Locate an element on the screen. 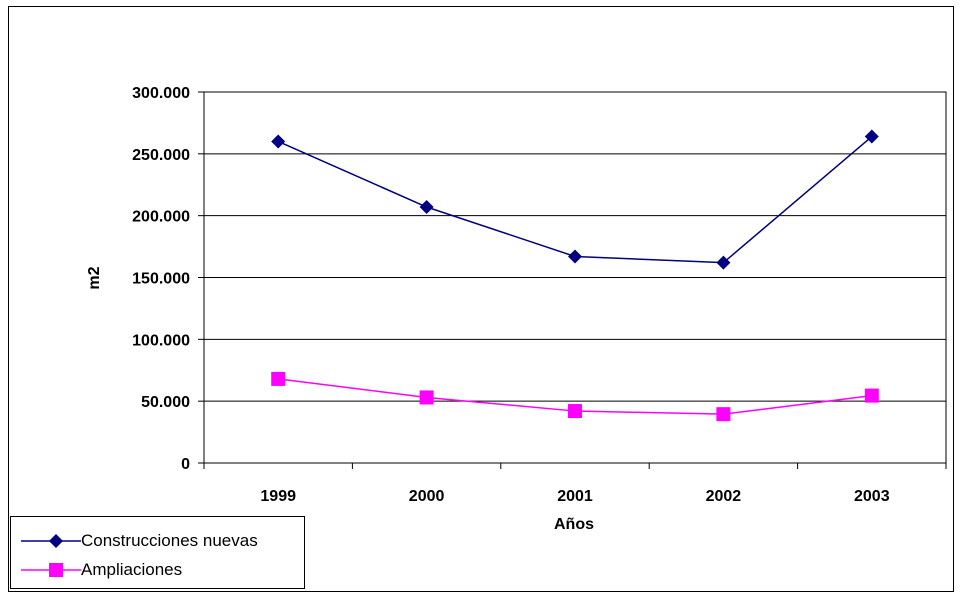 The height and width of the screenshot is (596, 962). series-ampliaciones is located at coordinates (575, 396).